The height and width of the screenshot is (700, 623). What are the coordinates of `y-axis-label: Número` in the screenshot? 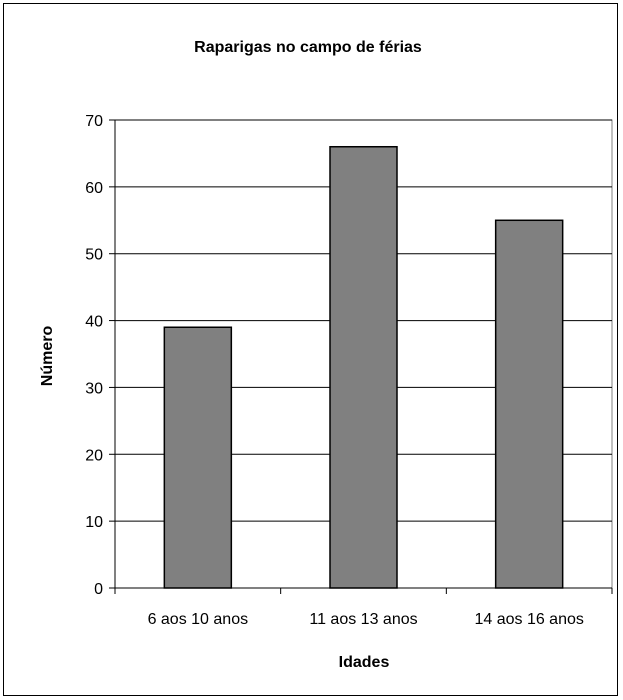 It's located at (47, 356).